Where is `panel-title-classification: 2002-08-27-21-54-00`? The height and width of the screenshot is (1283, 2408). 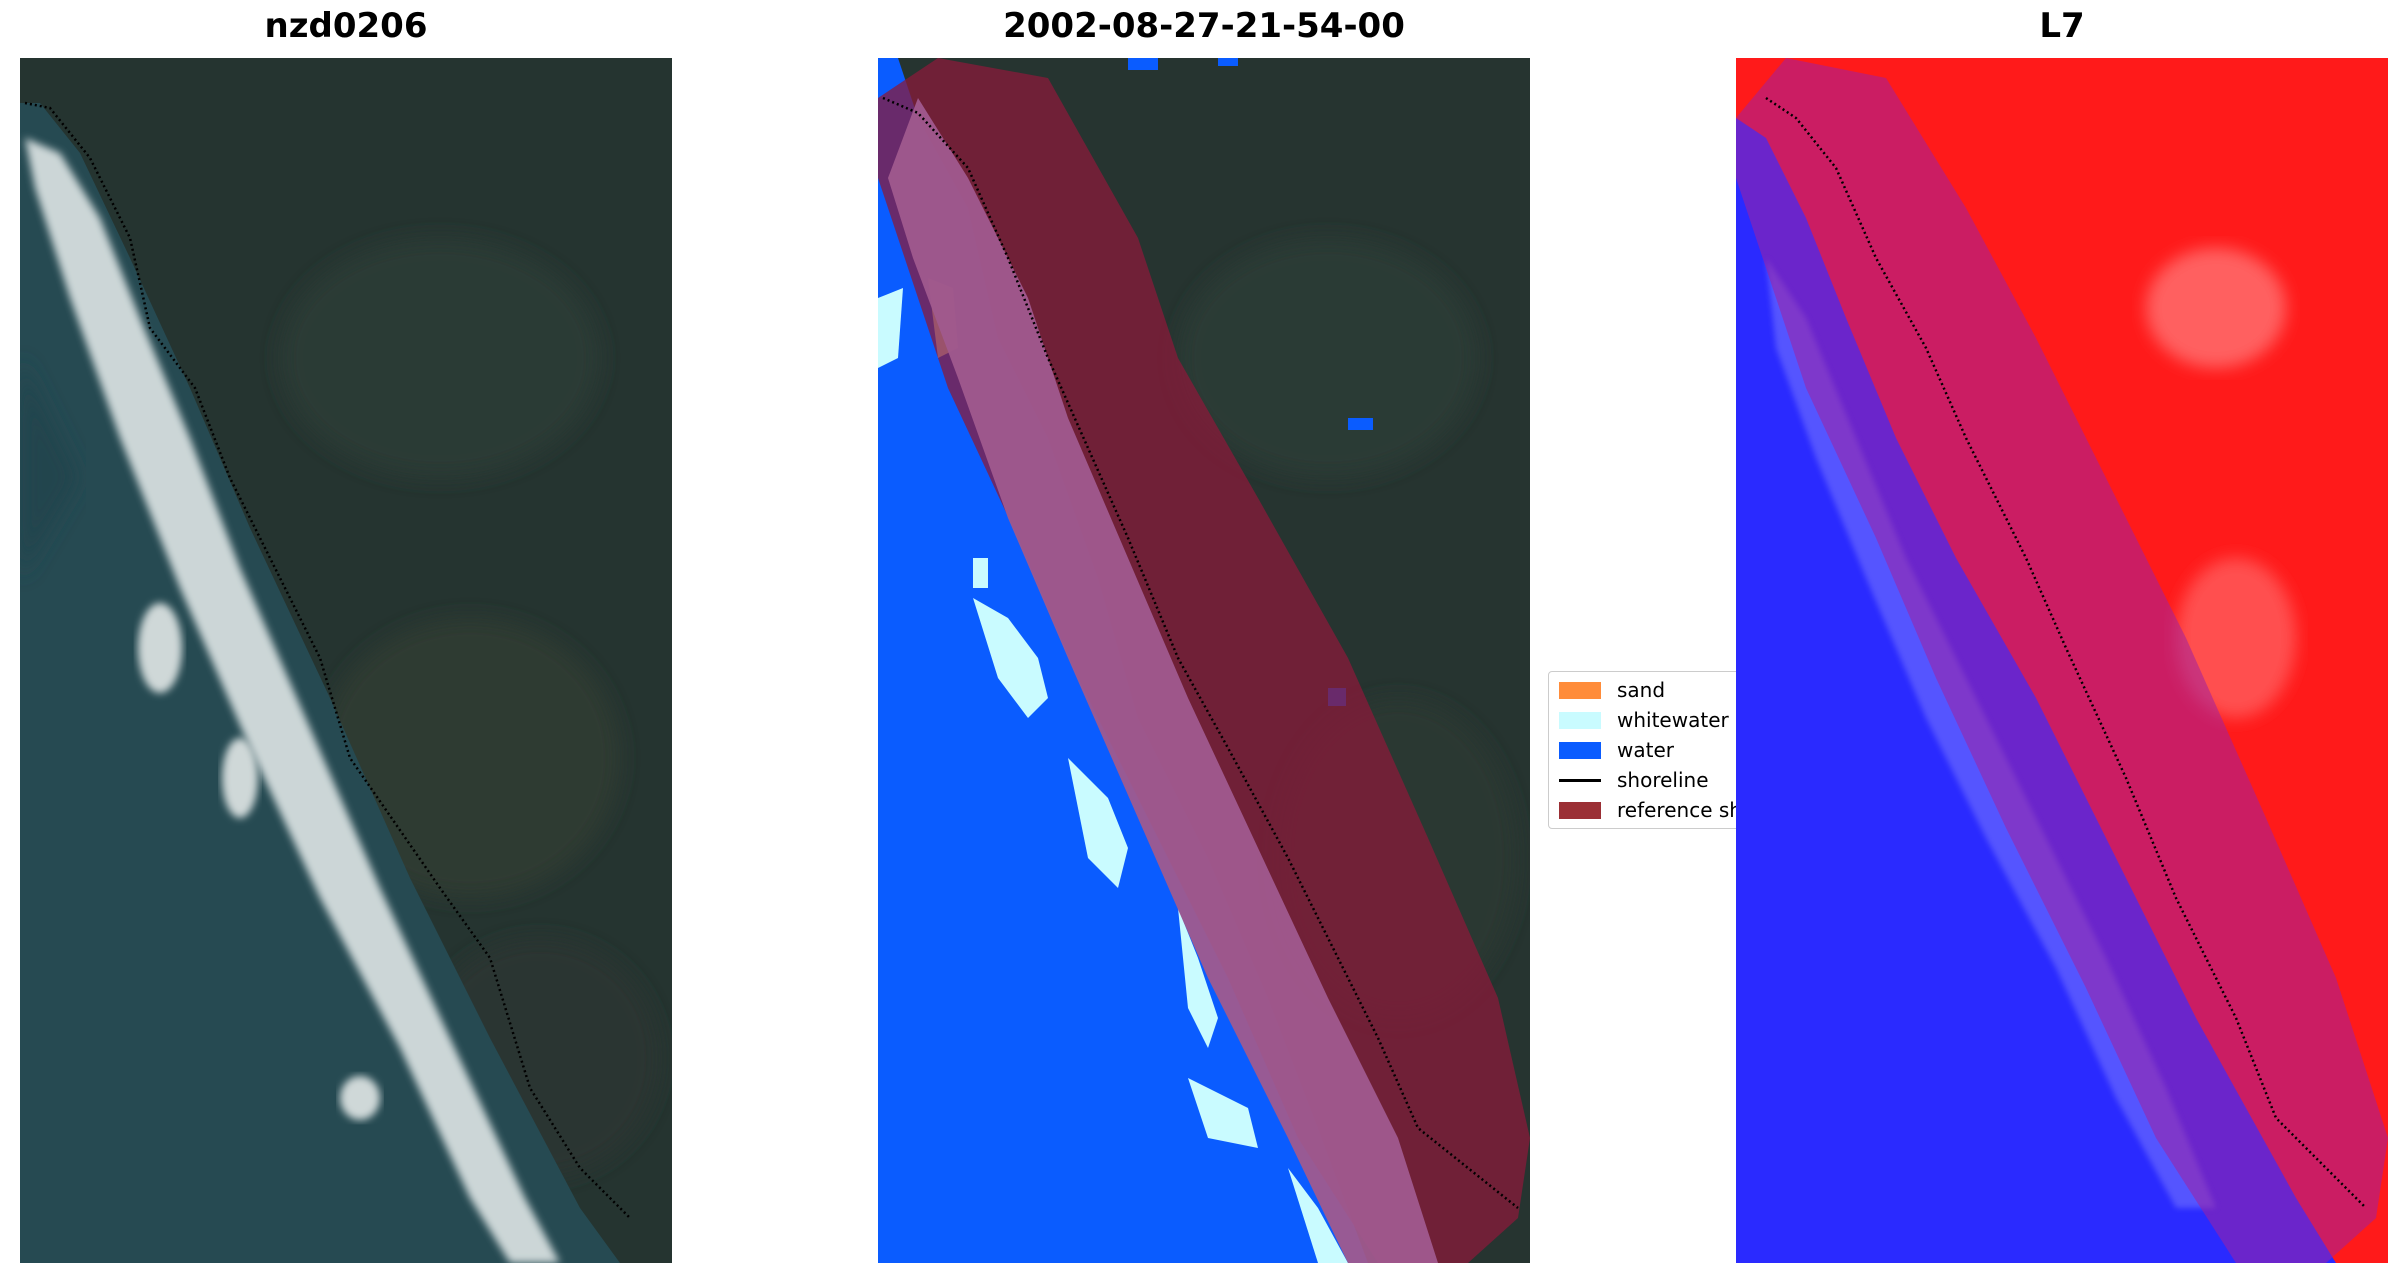
panel-title-classification: 2002-08-27-21-54-00 is located at coordinates (1204, 26).